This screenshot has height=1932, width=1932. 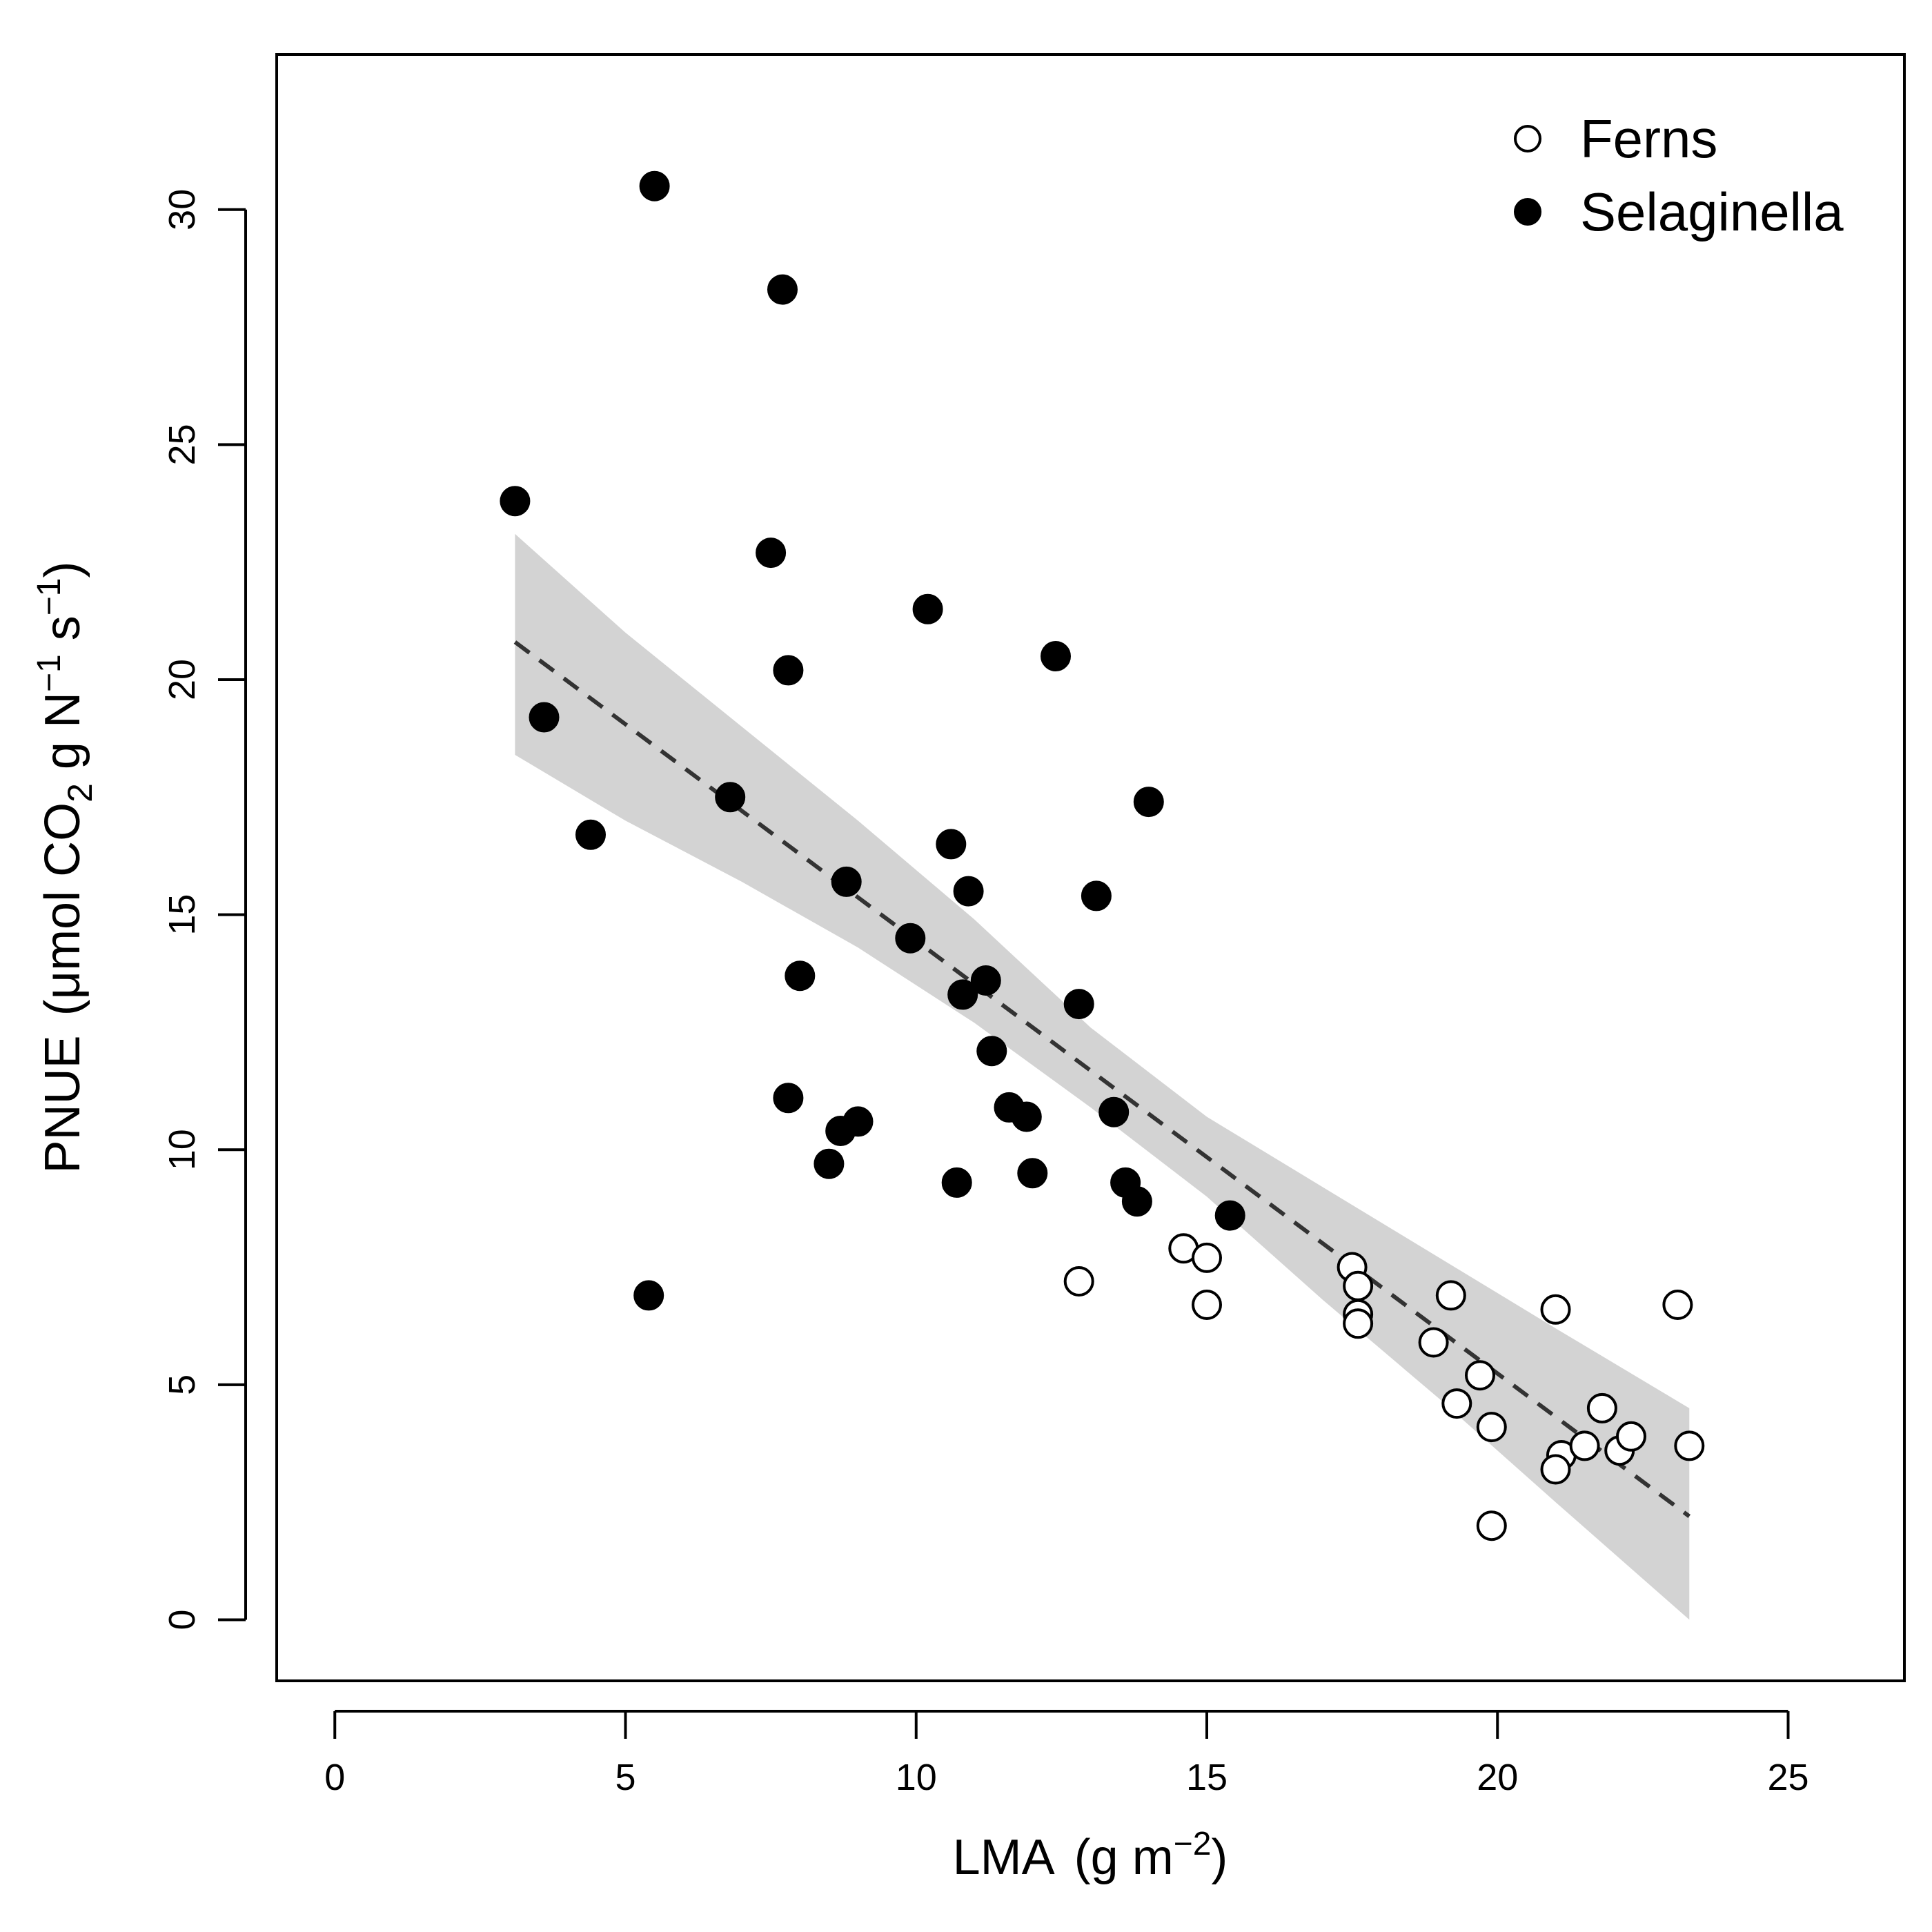 I want to click on x-tick-label: 25, so click(x=1787, y=1777).